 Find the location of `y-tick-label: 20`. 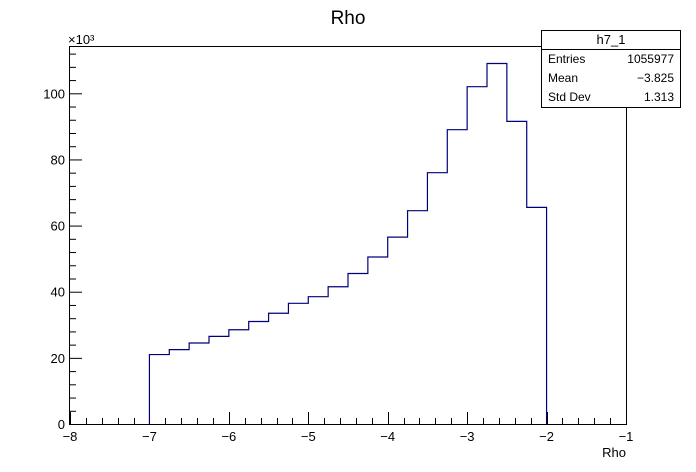

y-tick-label: 20 is located at coordinates (58, 358).